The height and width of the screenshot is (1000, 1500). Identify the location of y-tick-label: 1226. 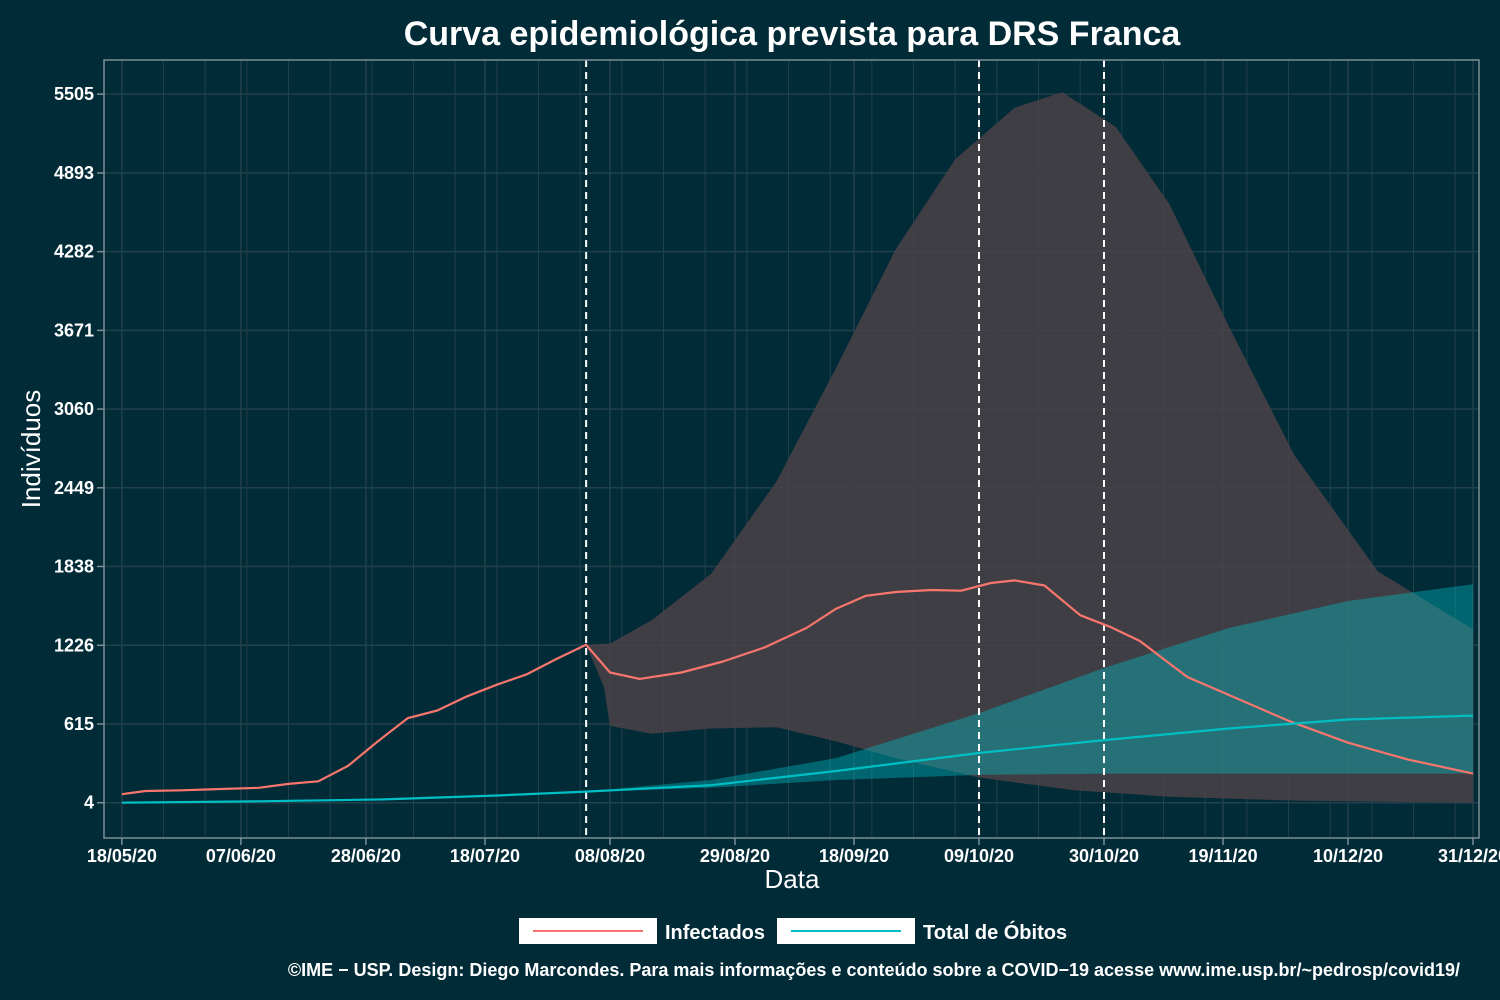
(74, 645).